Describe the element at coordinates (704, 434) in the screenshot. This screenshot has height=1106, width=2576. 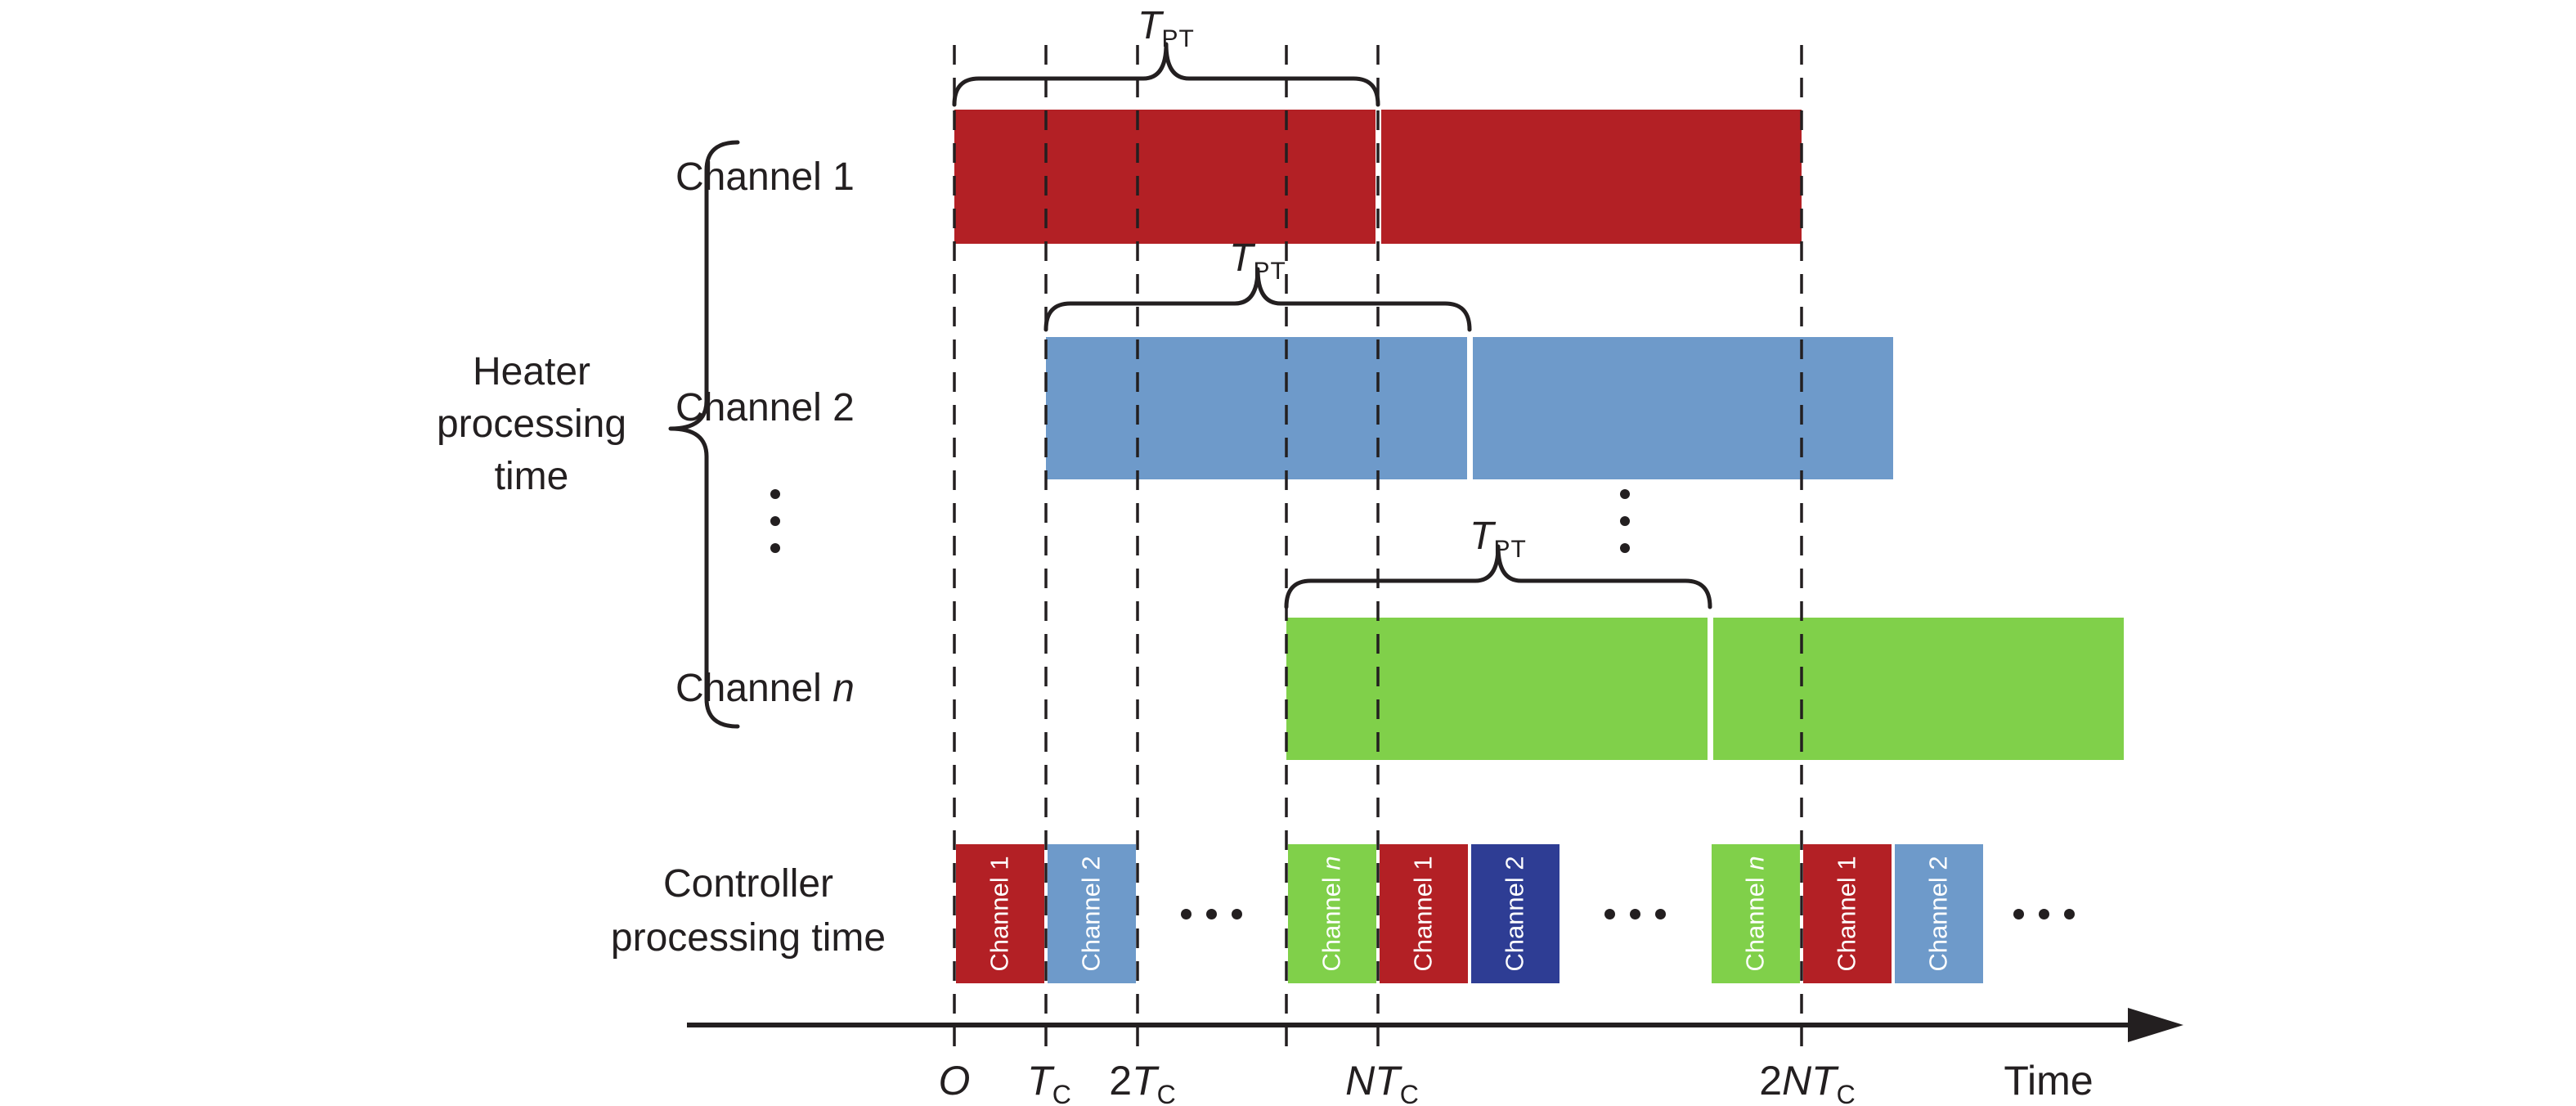
I see `heater-group-brace` at that location.